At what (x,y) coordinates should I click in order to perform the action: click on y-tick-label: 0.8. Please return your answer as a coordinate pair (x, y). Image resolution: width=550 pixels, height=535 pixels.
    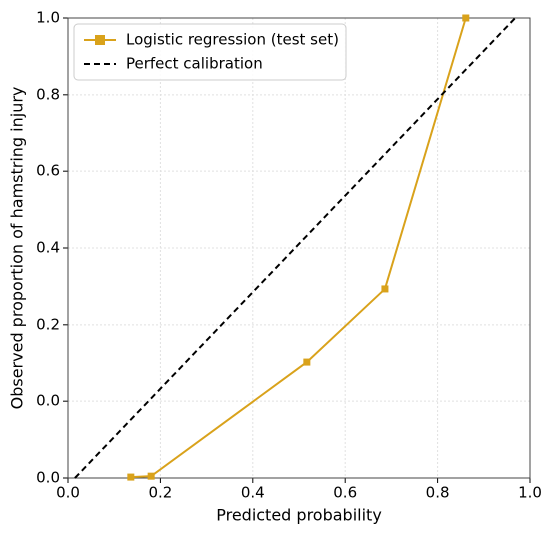
    Looking at the image, I should click on (48, 94).